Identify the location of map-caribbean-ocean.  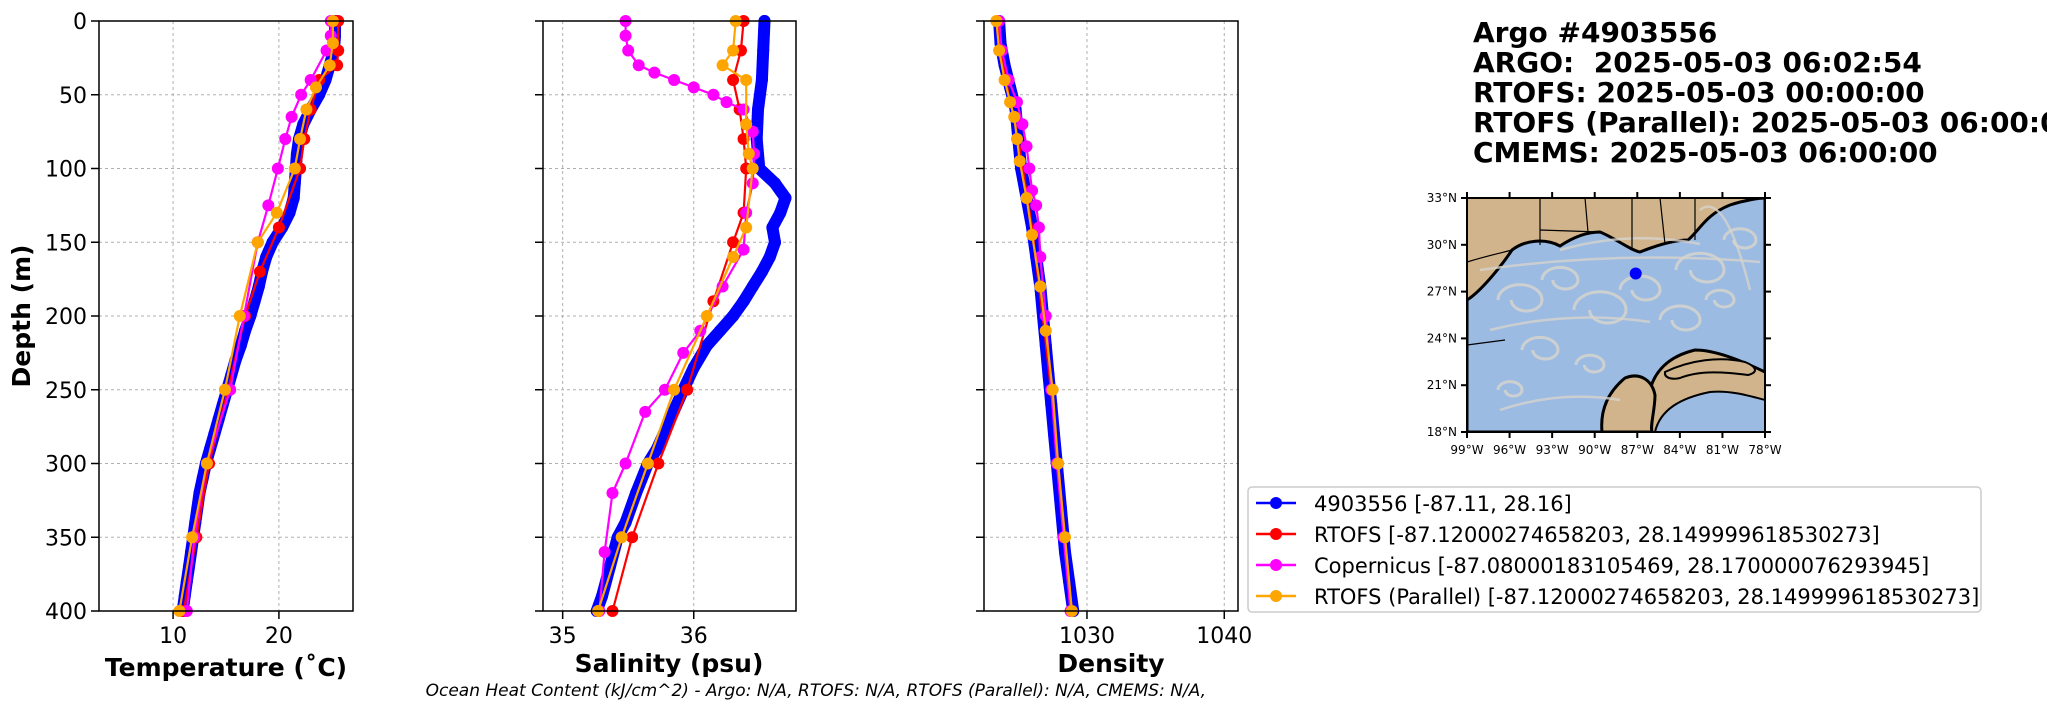
(1709, 411).